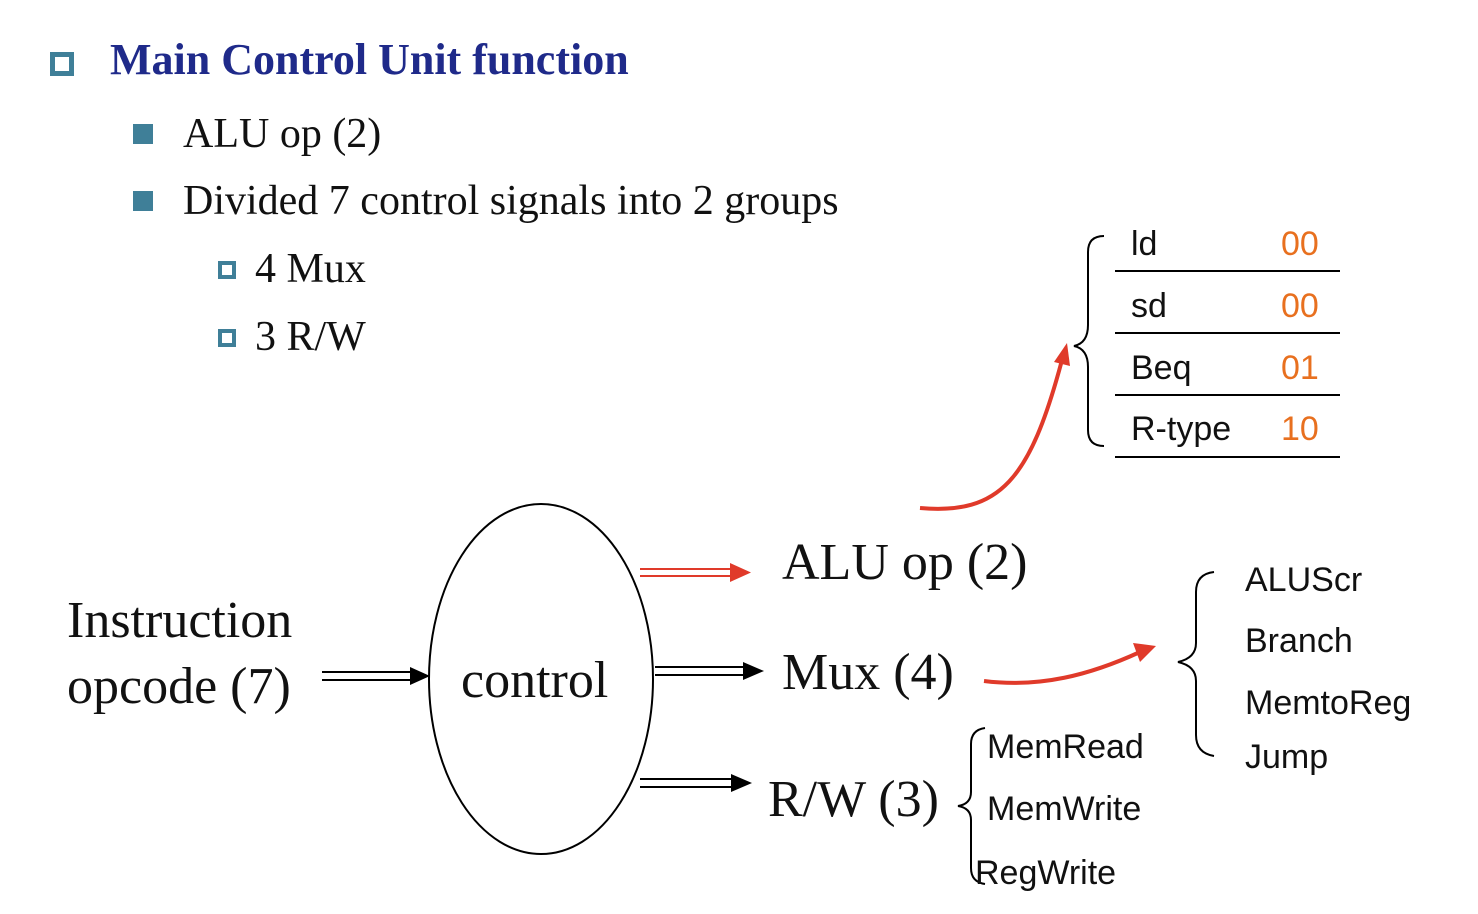 This screenshot has height=914, width=1478. Describe the element at coordinates (1300, 244) in the screenshot. I see `table-code-ld: 00` at that location.